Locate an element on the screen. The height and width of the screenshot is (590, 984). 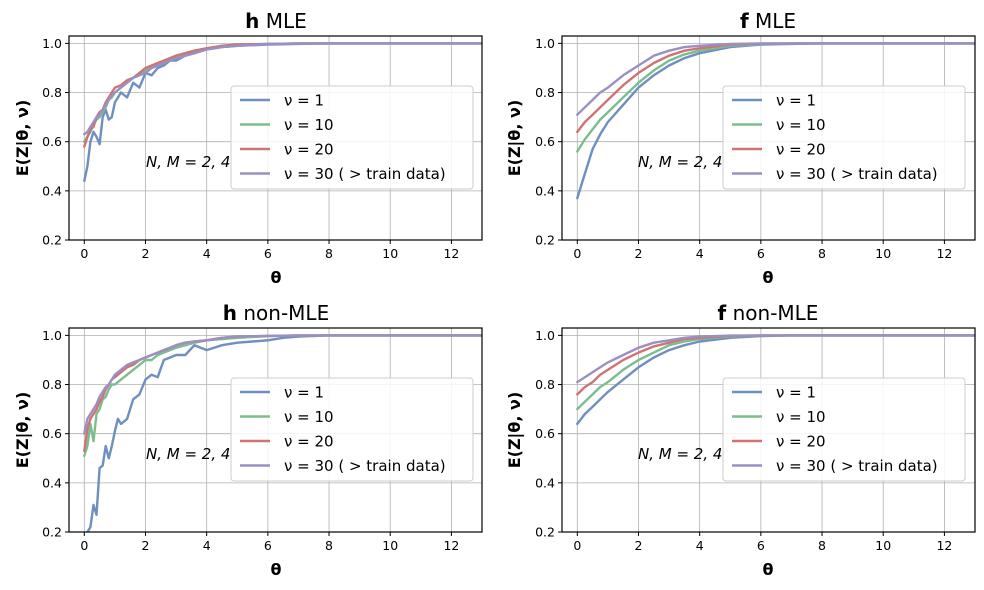
panel-title: h MLE is located at coordinates (276, 21).